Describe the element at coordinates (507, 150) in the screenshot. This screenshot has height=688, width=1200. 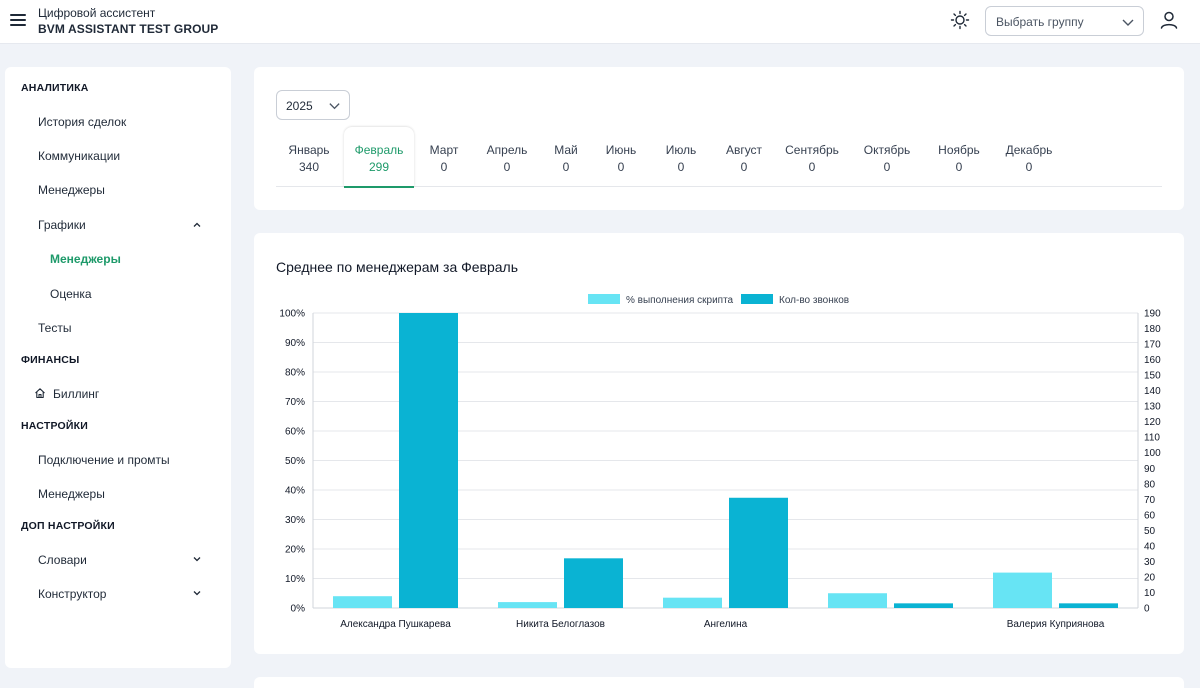
I see `month-name: Апрель` at that location.